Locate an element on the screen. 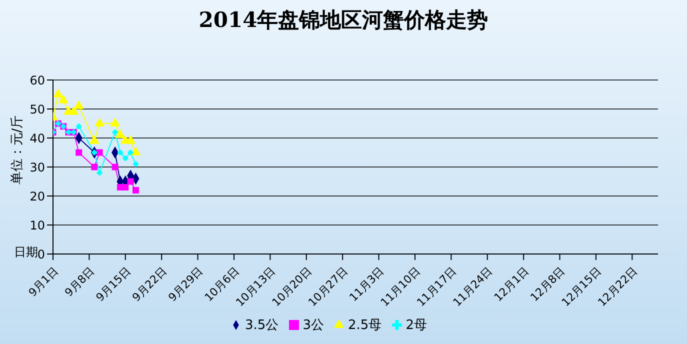 The height and width of the screenshot is (344, 687). x-axis-title: 日期 is located at coordinates (26, 252).